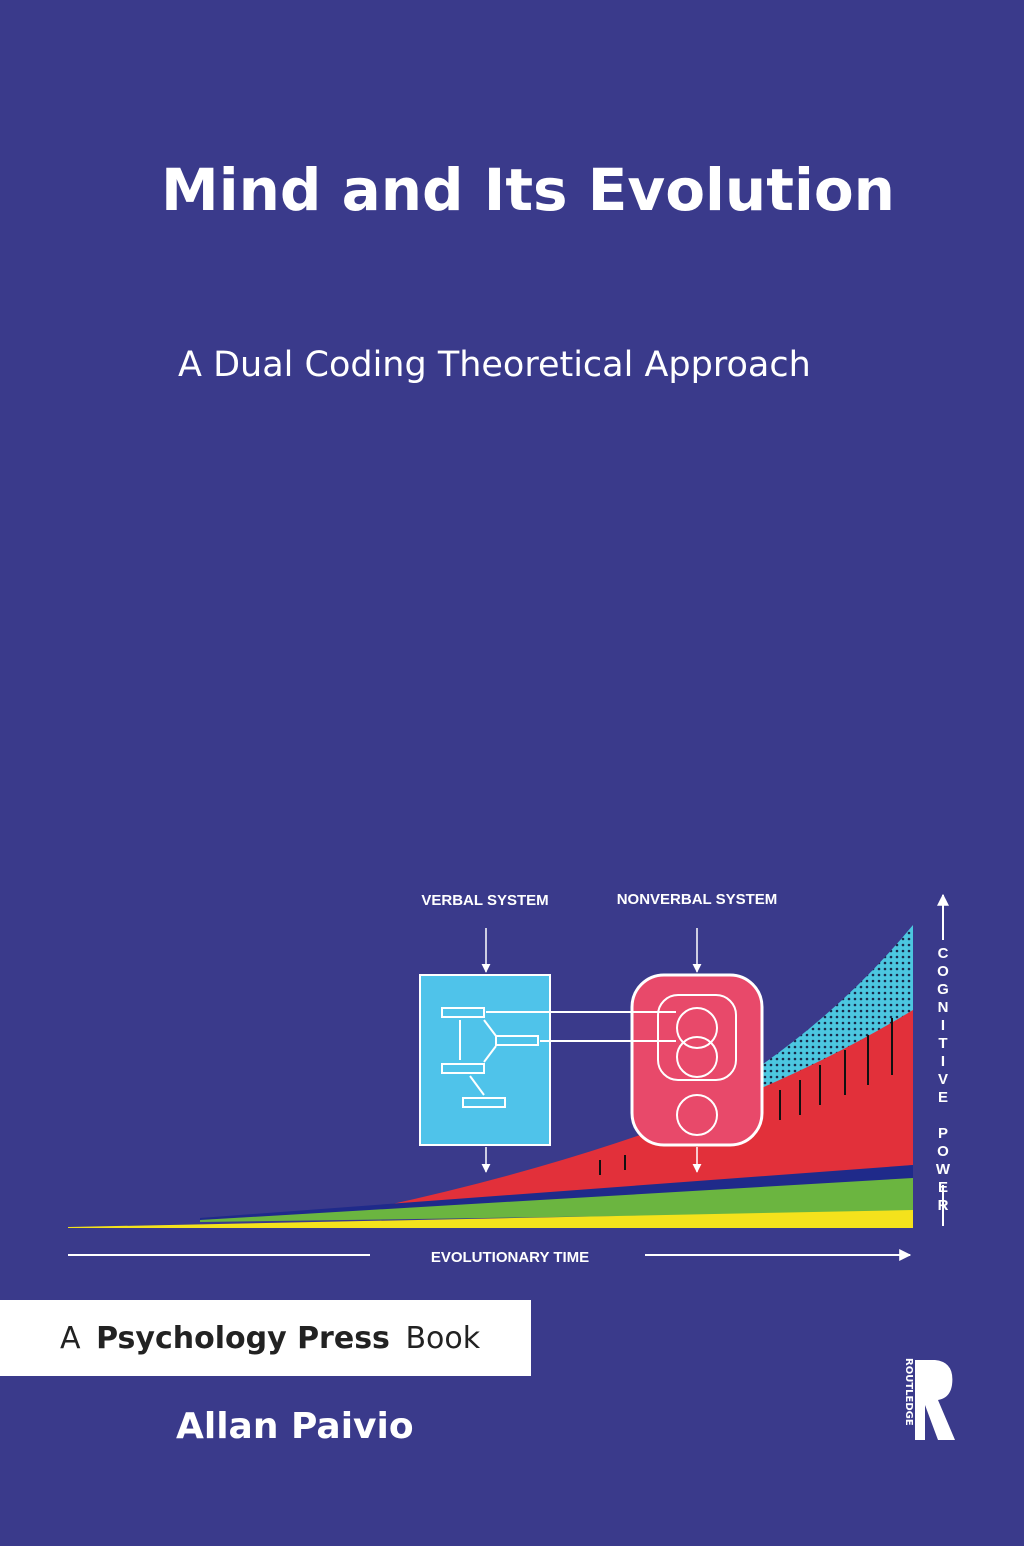 Image resolution: width=1024 pixels, height=1546 pixels. What do you see at coordinates (697, 1060) in the screenshot?
I see `nonverbal-box` at bounding box center [697, 1060].